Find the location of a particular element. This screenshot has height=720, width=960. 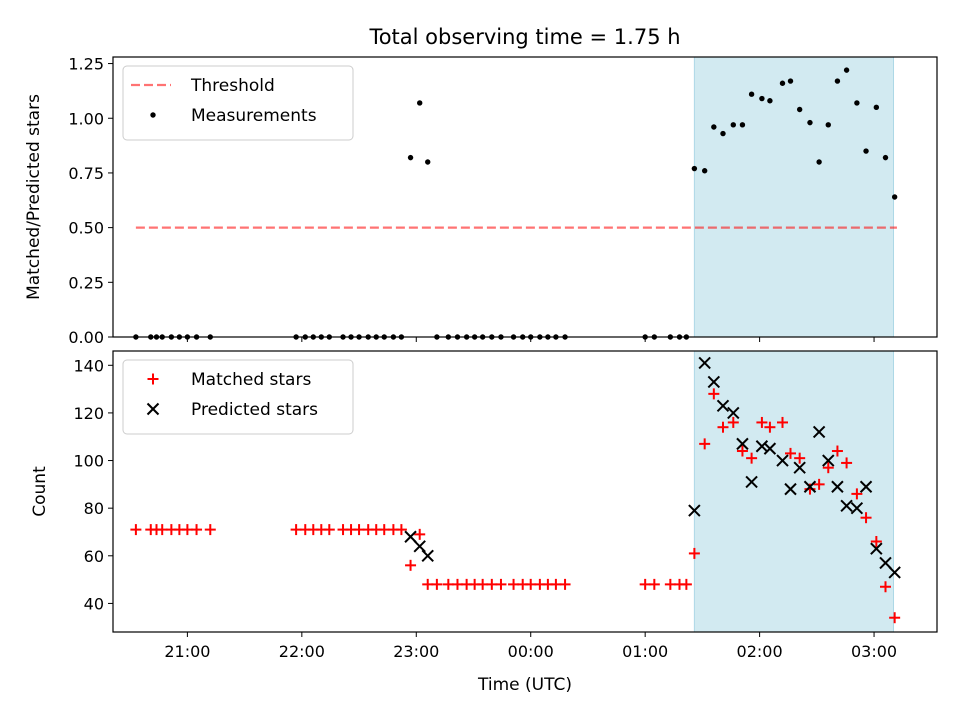

y-tick-label: 0.75 is located at coordinates (86, 173).